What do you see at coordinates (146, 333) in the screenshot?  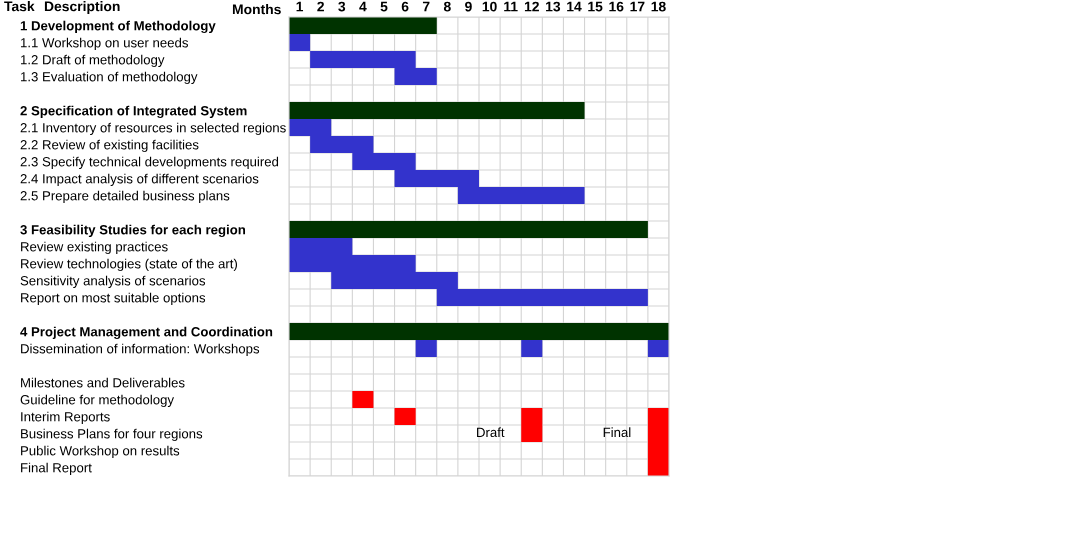 I see `y-tick-label: 4 Project Management and Coordination` at bounding box center [146, 333].